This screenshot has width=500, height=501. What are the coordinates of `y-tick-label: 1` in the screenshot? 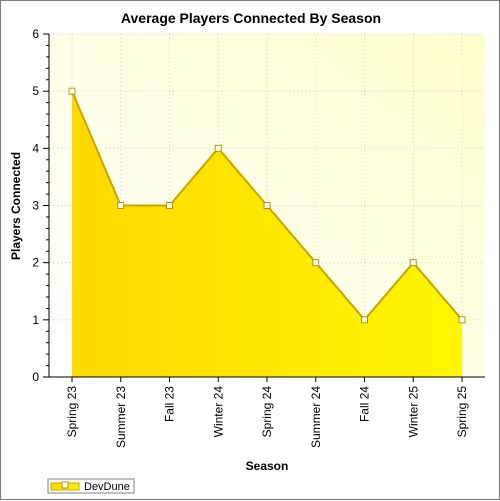 It's located at (35, 320).